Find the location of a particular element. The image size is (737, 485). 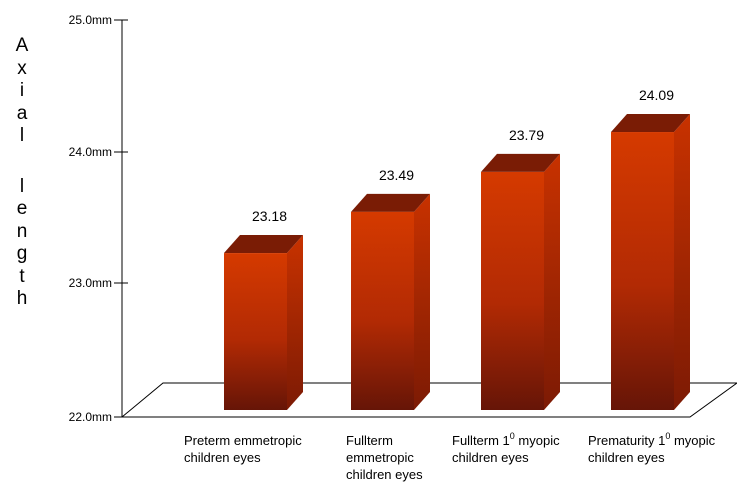

floor-plane is located at coordinates (428, 400).